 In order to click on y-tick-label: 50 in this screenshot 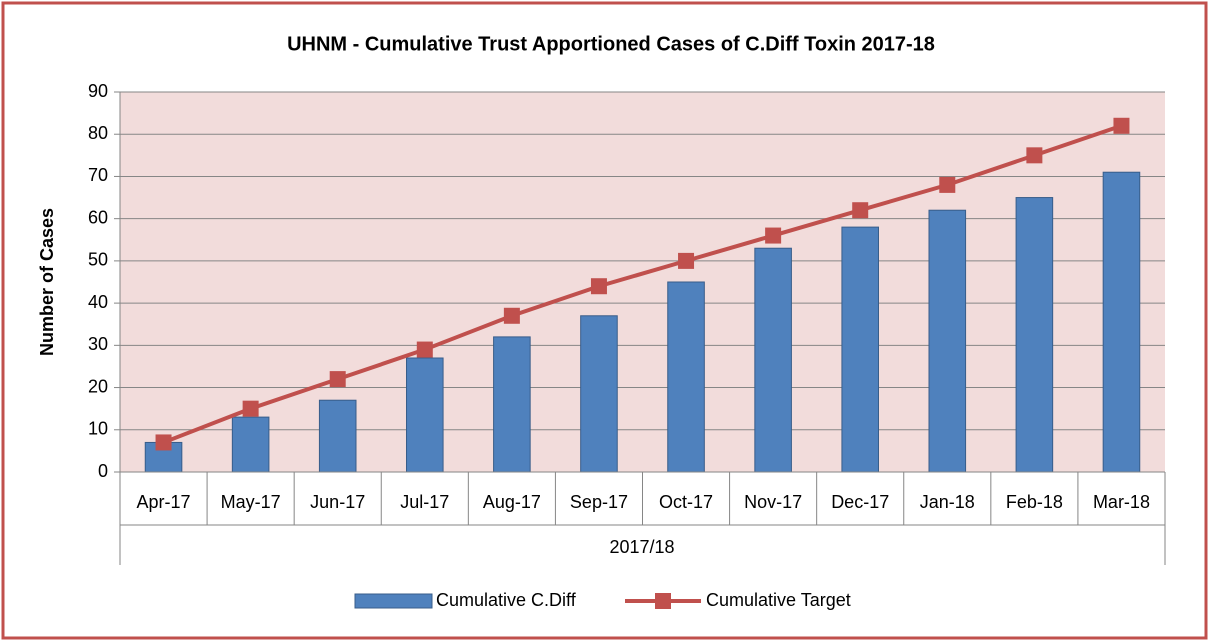, I will do `click(98, 260)`.